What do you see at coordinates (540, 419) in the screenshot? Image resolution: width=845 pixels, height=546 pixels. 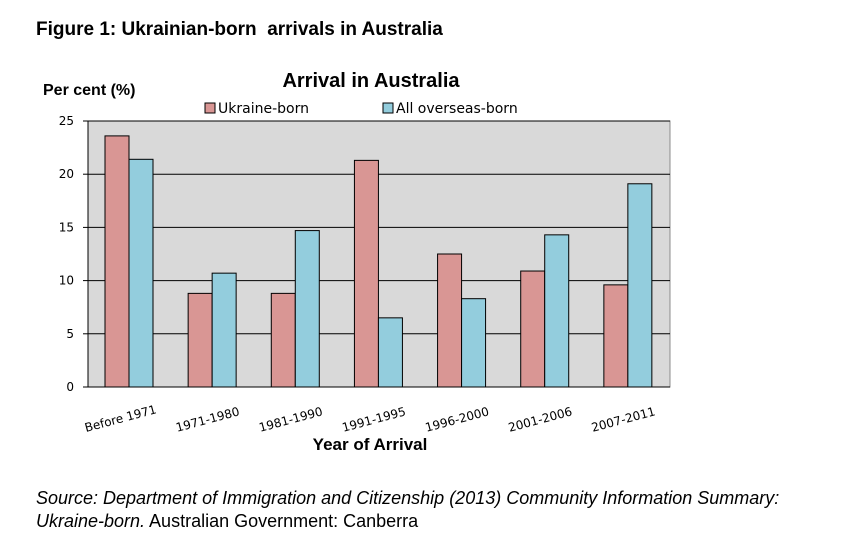 I see `x-tick-label: 2001-2006` at bounding box center [540, 419].